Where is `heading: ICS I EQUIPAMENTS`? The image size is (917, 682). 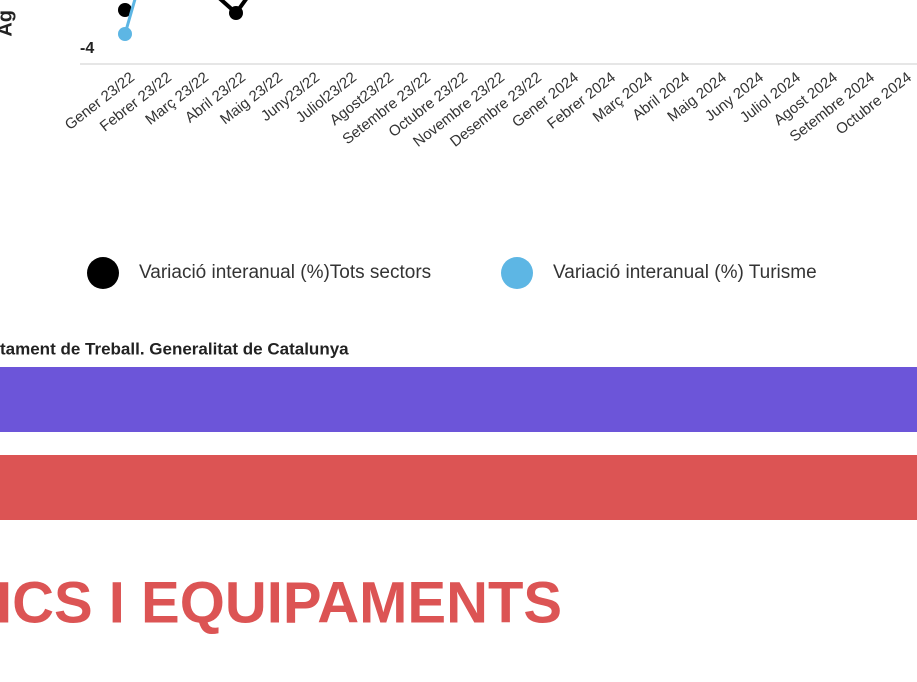 heading: ICS I EQUIPAMENTS is located at coordinates (281, 602).